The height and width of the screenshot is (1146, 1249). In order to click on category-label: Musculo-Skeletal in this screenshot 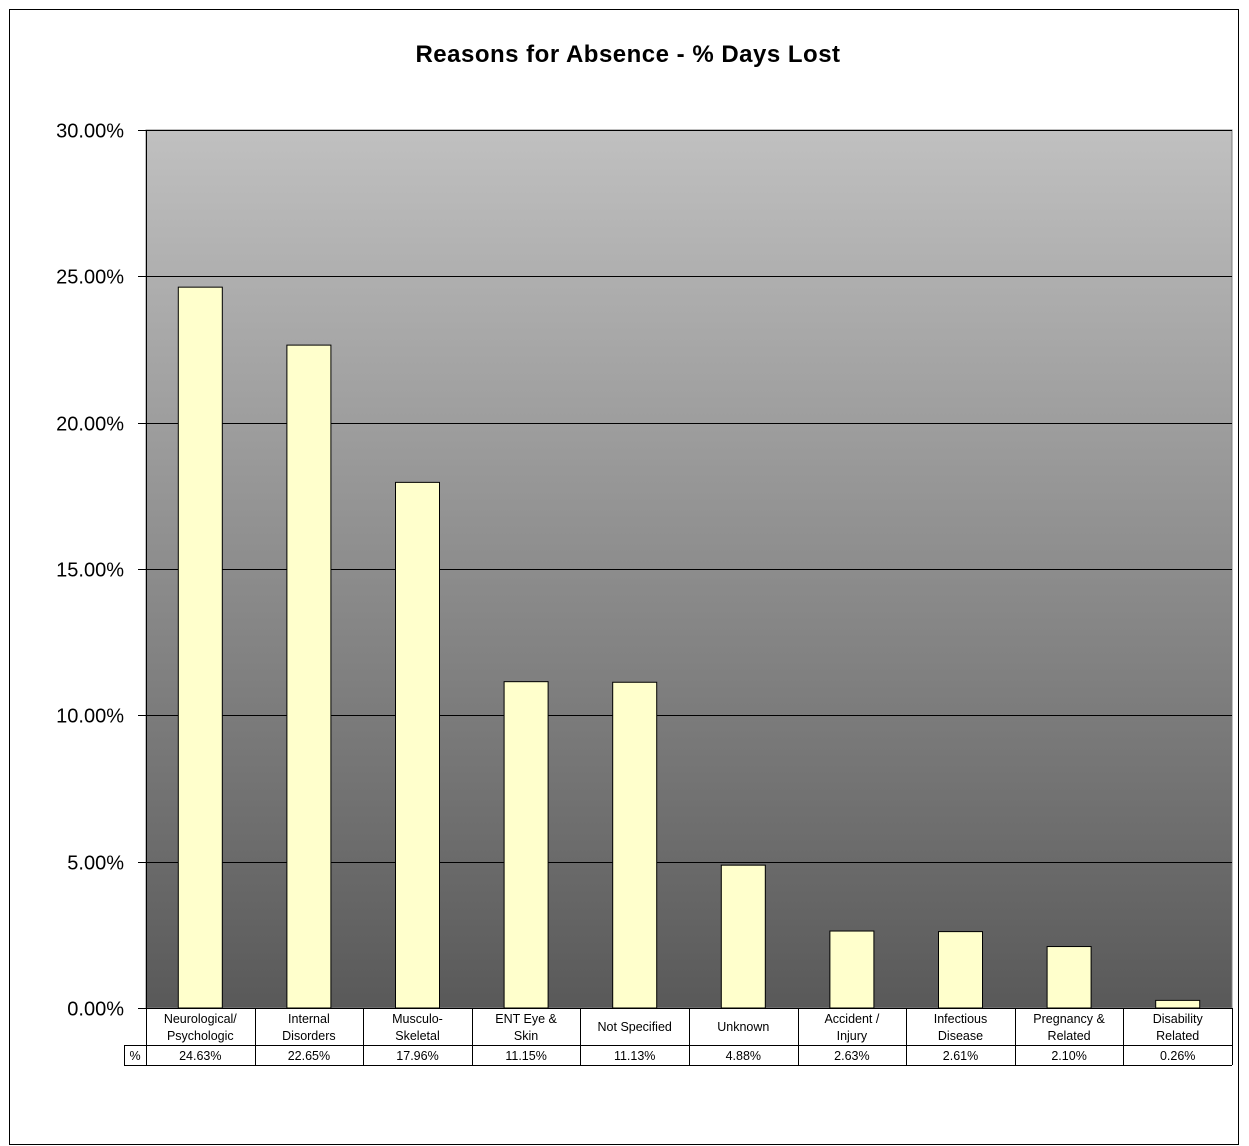, I will do `click(417, 1027)`.